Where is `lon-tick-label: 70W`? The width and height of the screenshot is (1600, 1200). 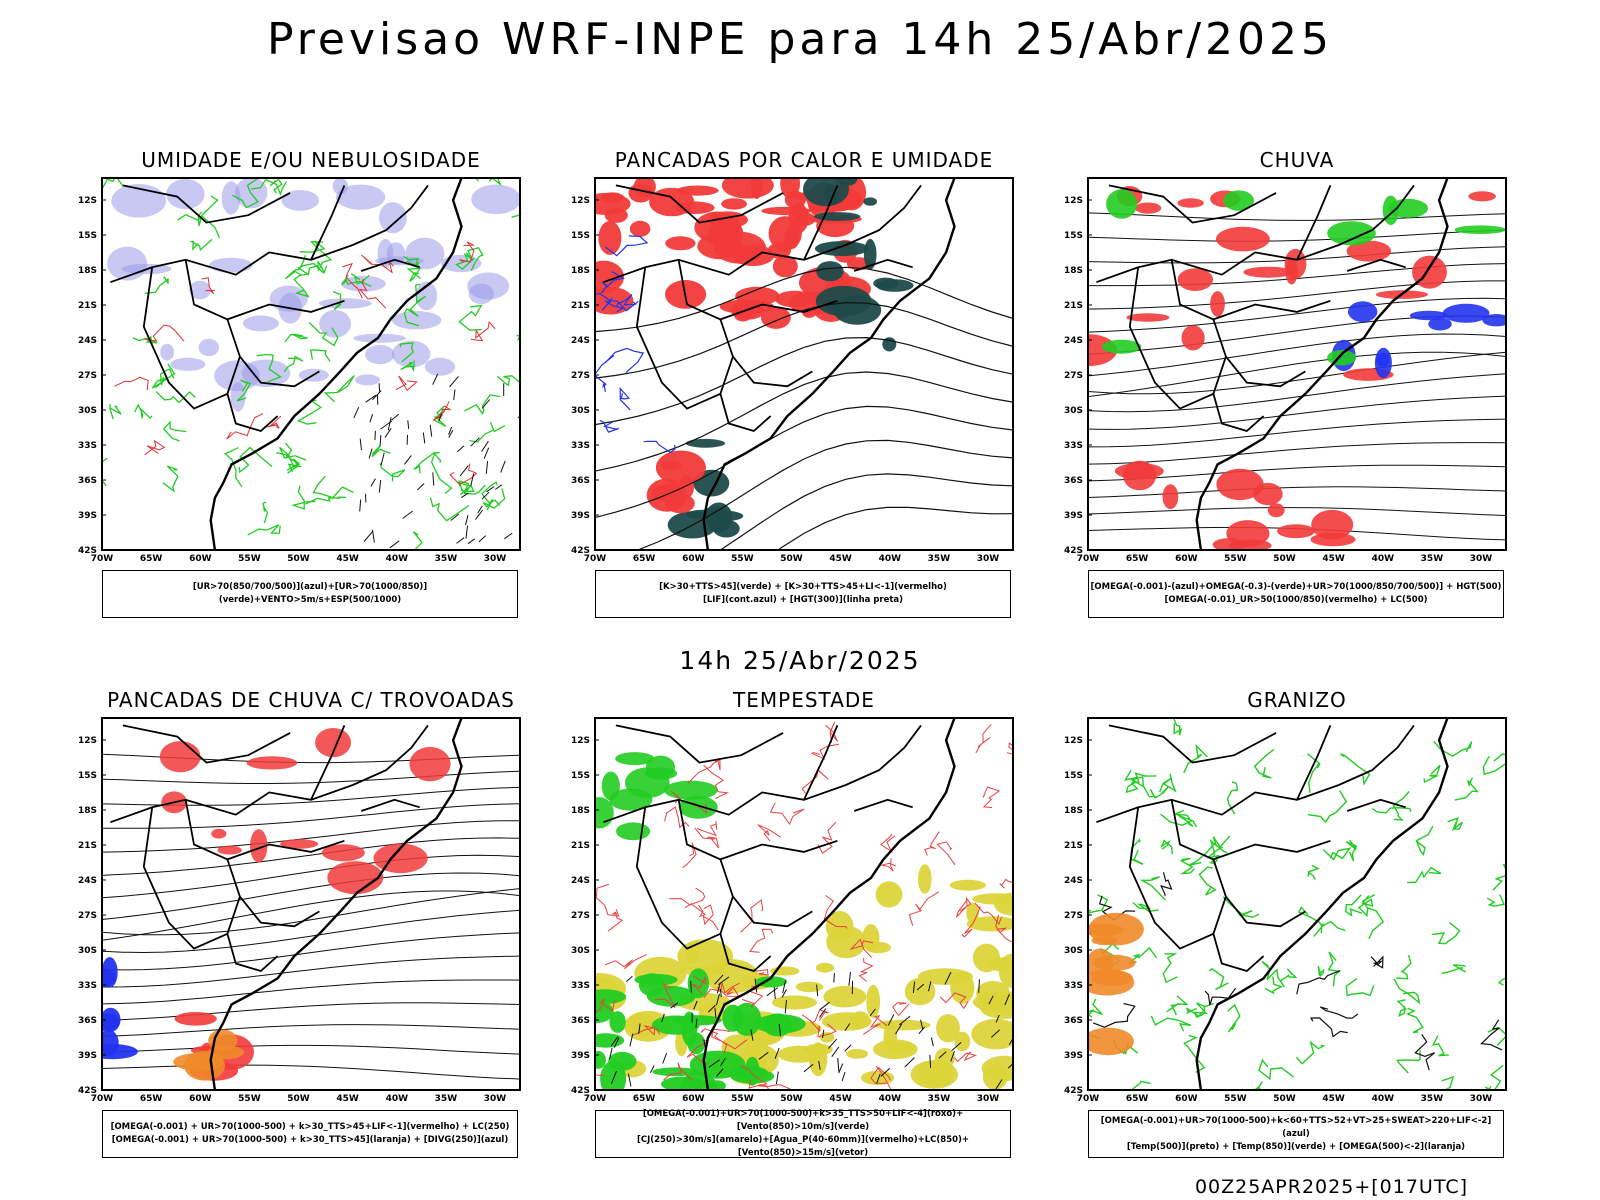
lon-tick-label: 70W is located at coordinates (1088, 559).